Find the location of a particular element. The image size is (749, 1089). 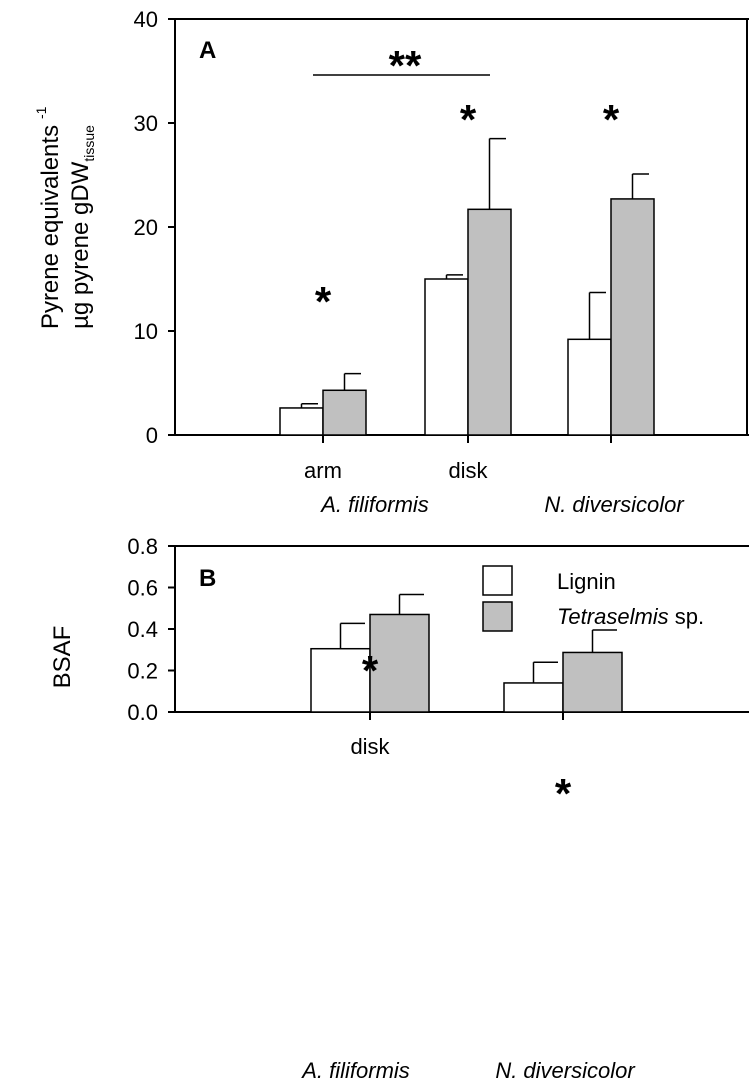

legend-swatch-tetraselmis is located at coordinates (497, 616).